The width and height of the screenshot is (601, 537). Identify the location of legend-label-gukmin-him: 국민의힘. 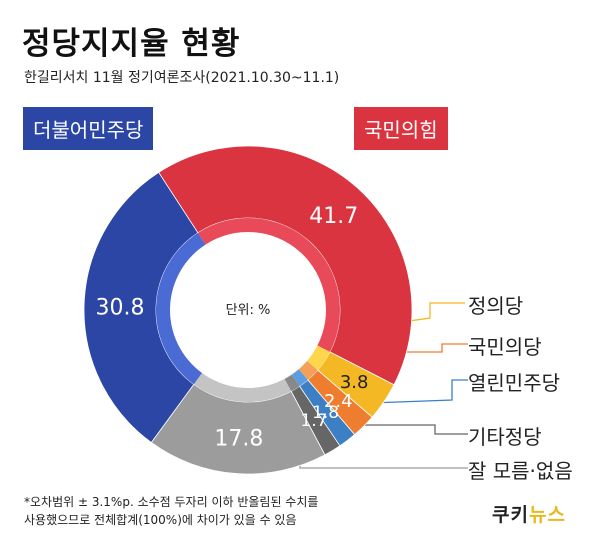
(401, 128).